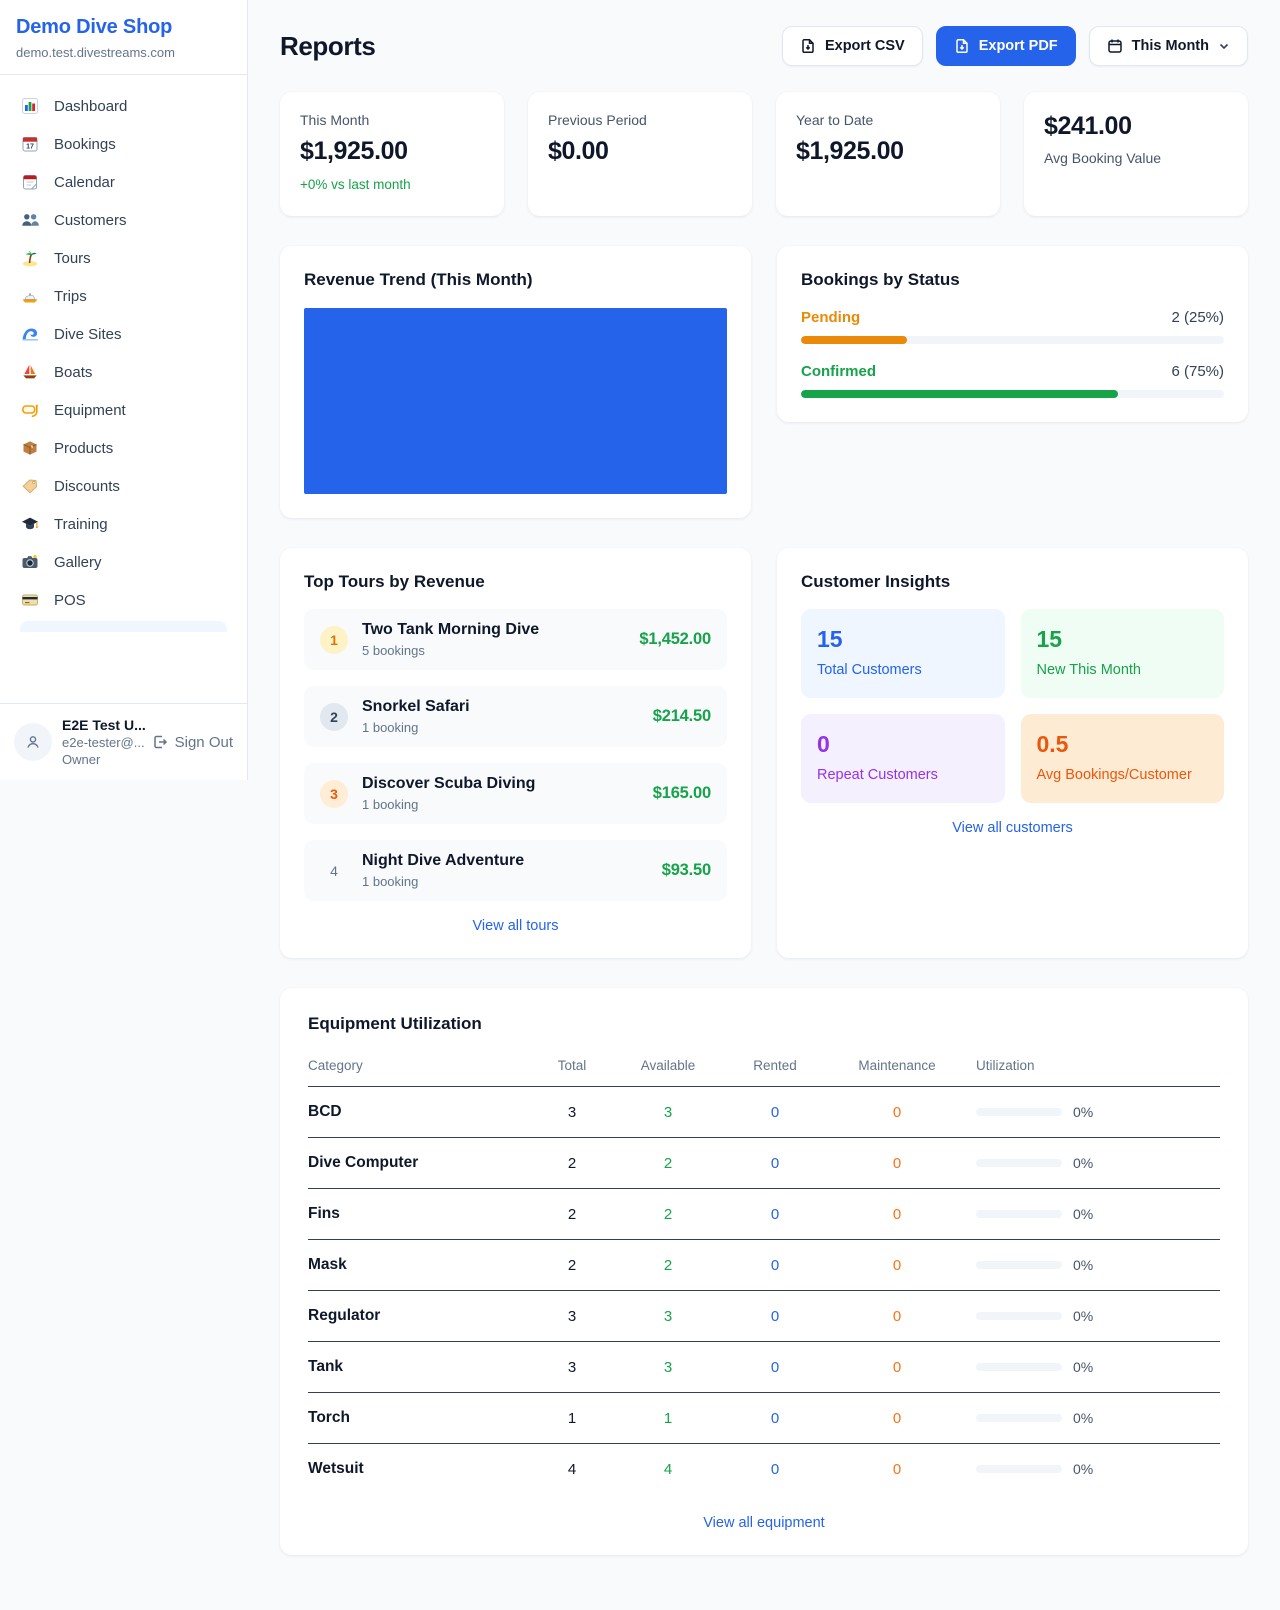 The height and width of the screenshot is (1610, 1280). What do you see at coordinates (1094, 1066) in the screenshot?
I see `column-header: Utilization` at bounding box center [1094, 1066].